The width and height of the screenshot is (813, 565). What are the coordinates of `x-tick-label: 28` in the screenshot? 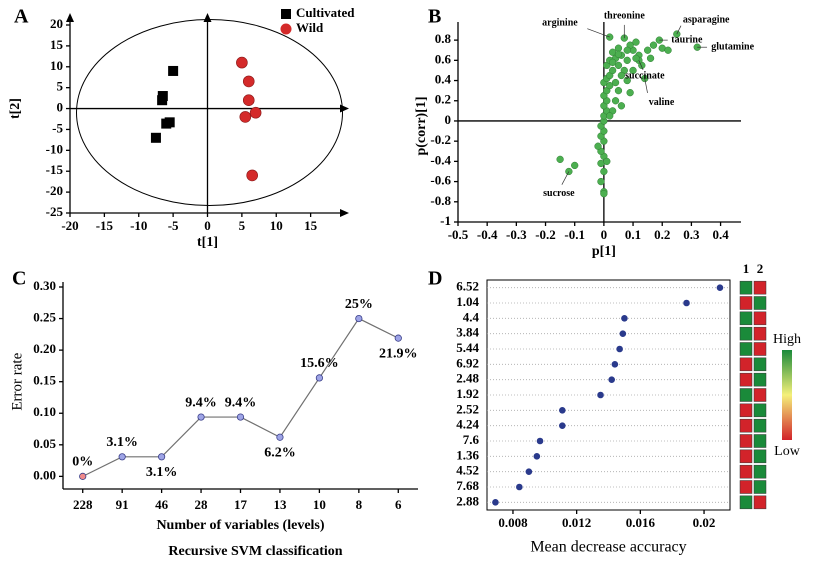 It's located at (202, 504).